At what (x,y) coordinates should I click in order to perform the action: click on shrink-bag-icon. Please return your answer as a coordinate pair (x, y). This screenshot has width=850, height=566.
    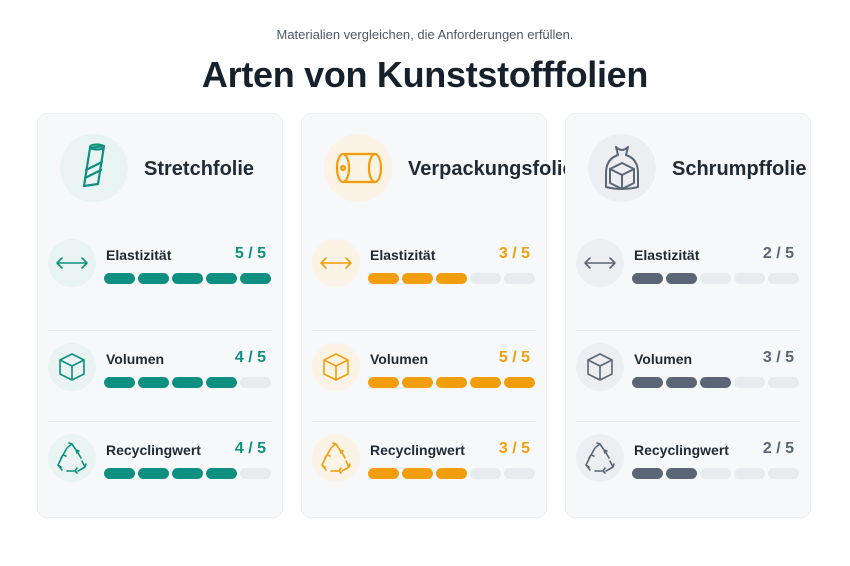
    Looking at the image, I should click on (622, 168).